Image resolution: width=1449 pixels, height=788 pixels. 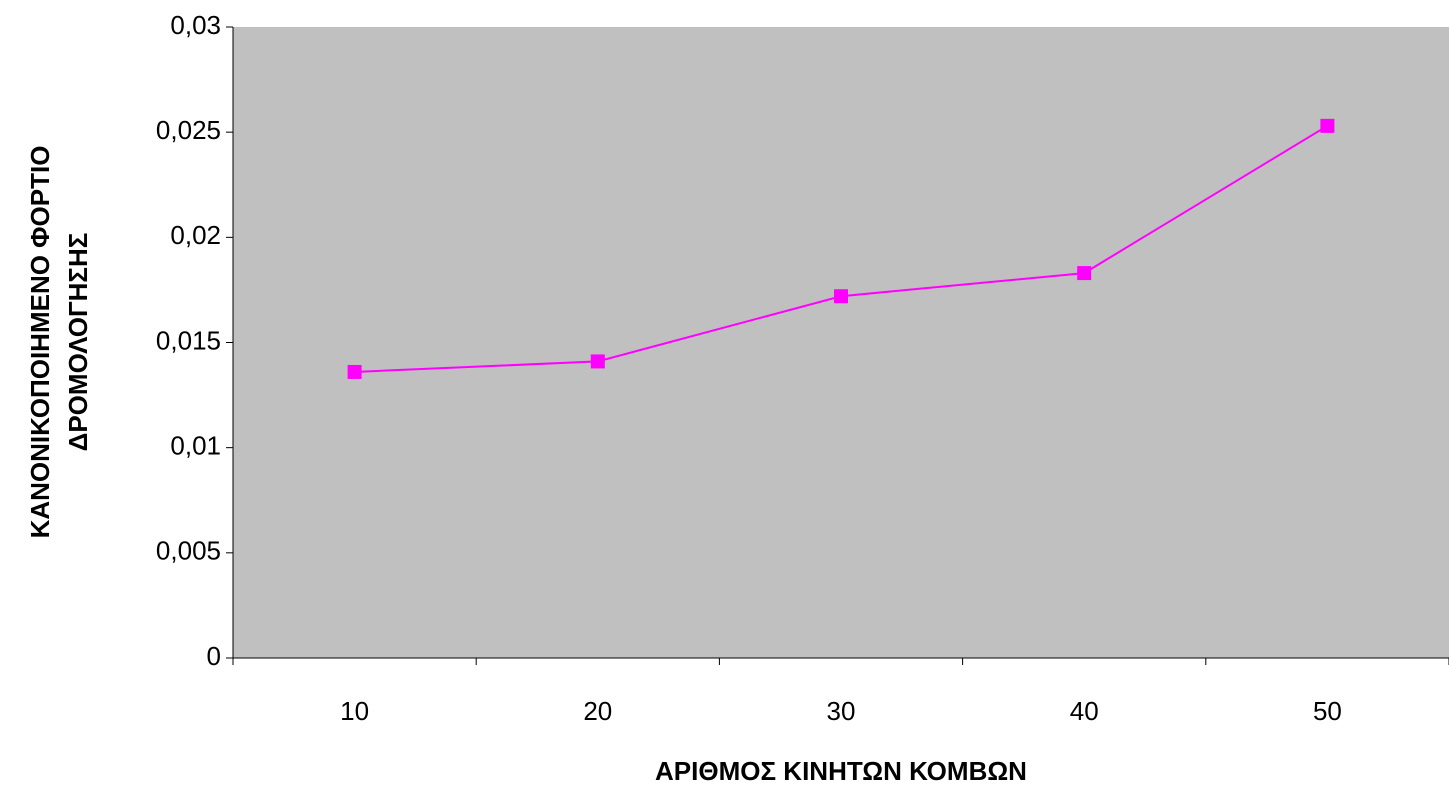 What do you see at coordinates (1327, 711) in the screenshot?
I see `x-tick-label: 50` at bounding box center [1327, 711].